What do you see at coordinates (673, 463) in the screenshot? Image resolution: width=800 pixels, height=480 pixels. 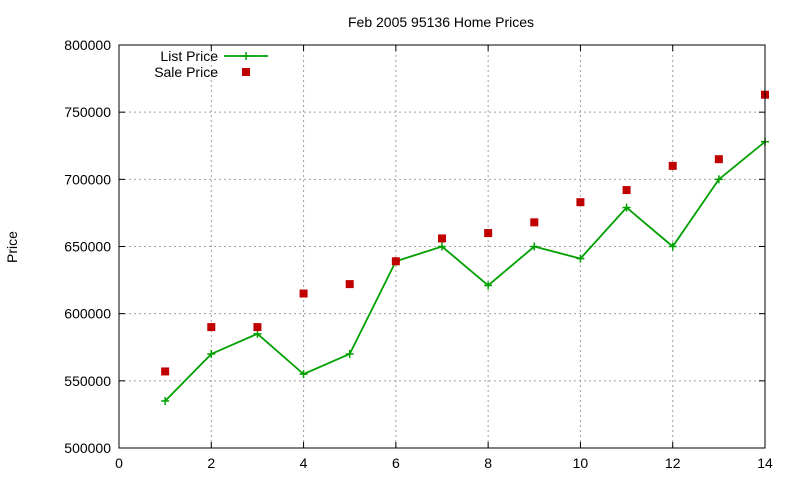 I see `x-tick-label: 12` at bounding box center [673, 463].